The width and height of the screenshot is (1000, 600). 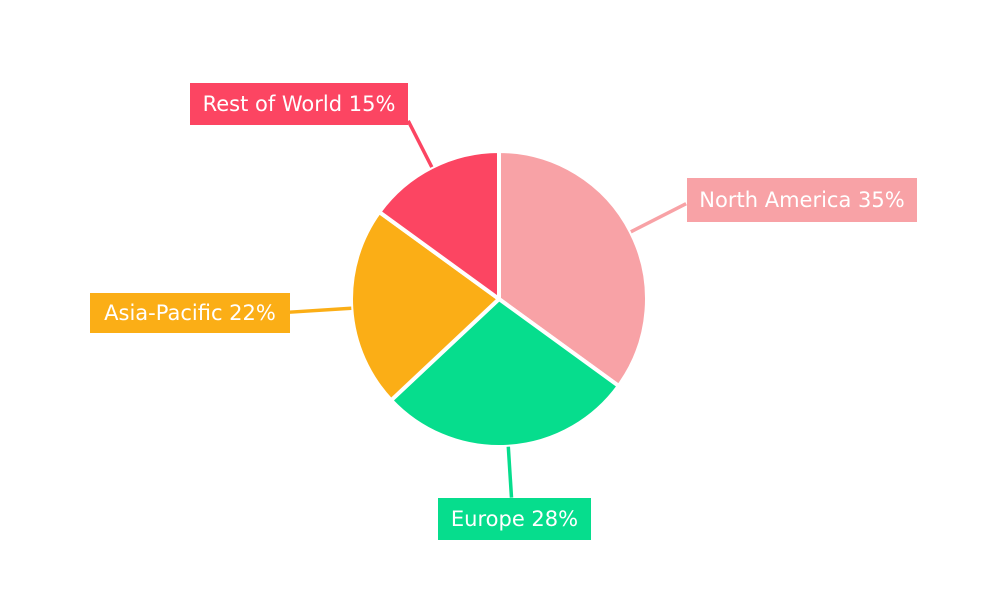 I want to click on callout-label-asia-pacific: Asia-Pacific 22%, so click(x=190, y=313).